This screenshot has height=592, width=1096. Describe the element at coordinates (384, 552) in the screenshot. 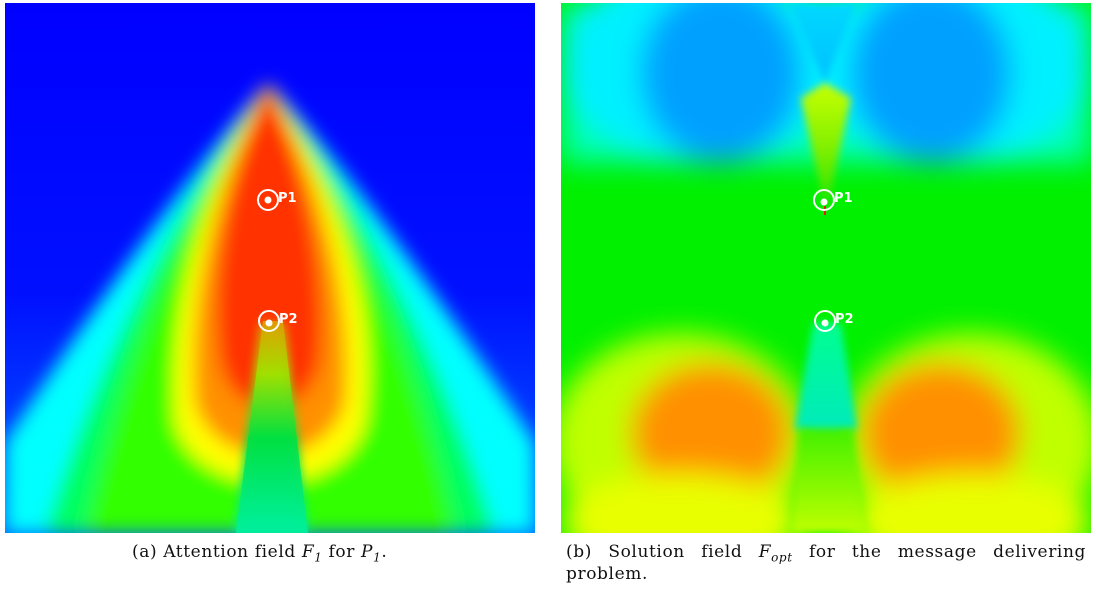

I see `caption-a-period: .` at that location.